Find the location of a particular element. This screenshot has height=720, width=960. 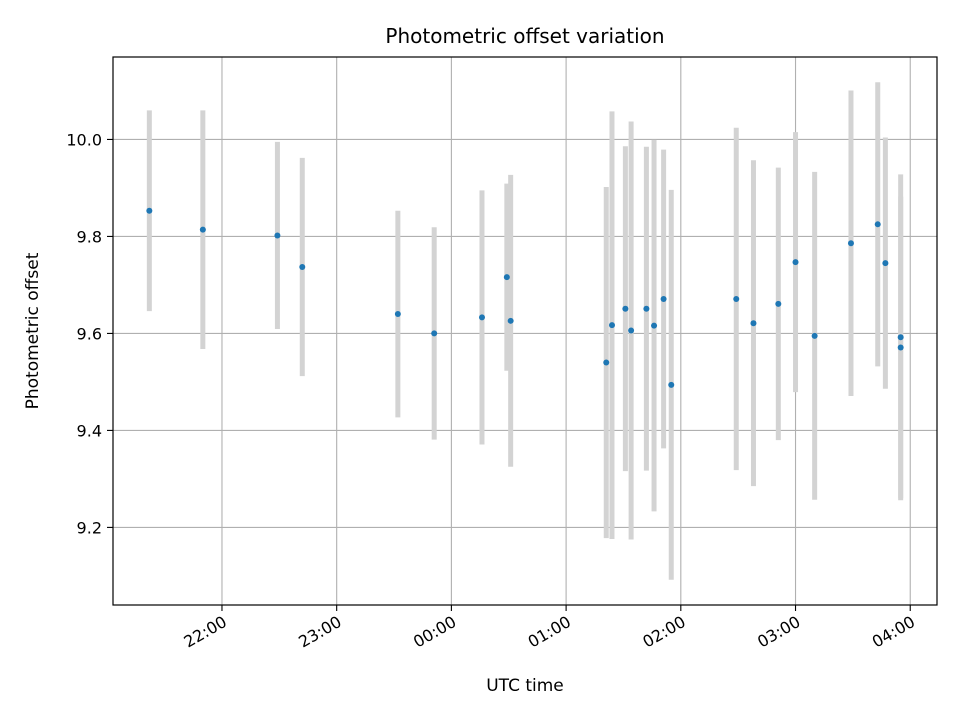

y-tick-label: 10.0 is located at coordinates (84, 139).